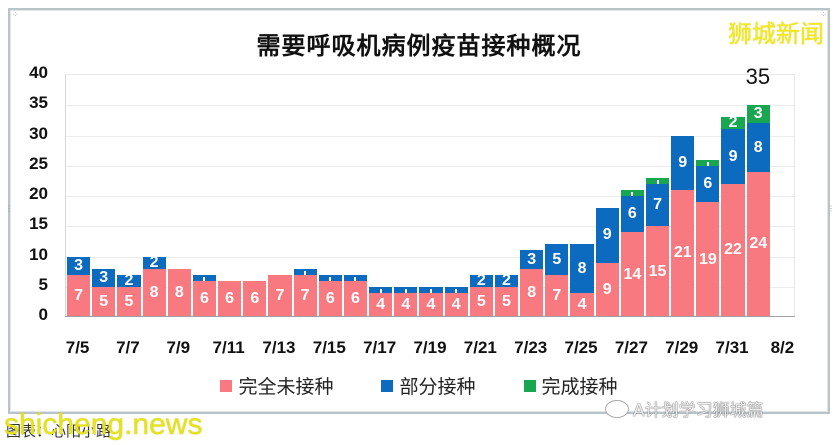 This screenshot has width=838, height=445. I want to click on x-tick-label: 7/21, so click(480, 347).